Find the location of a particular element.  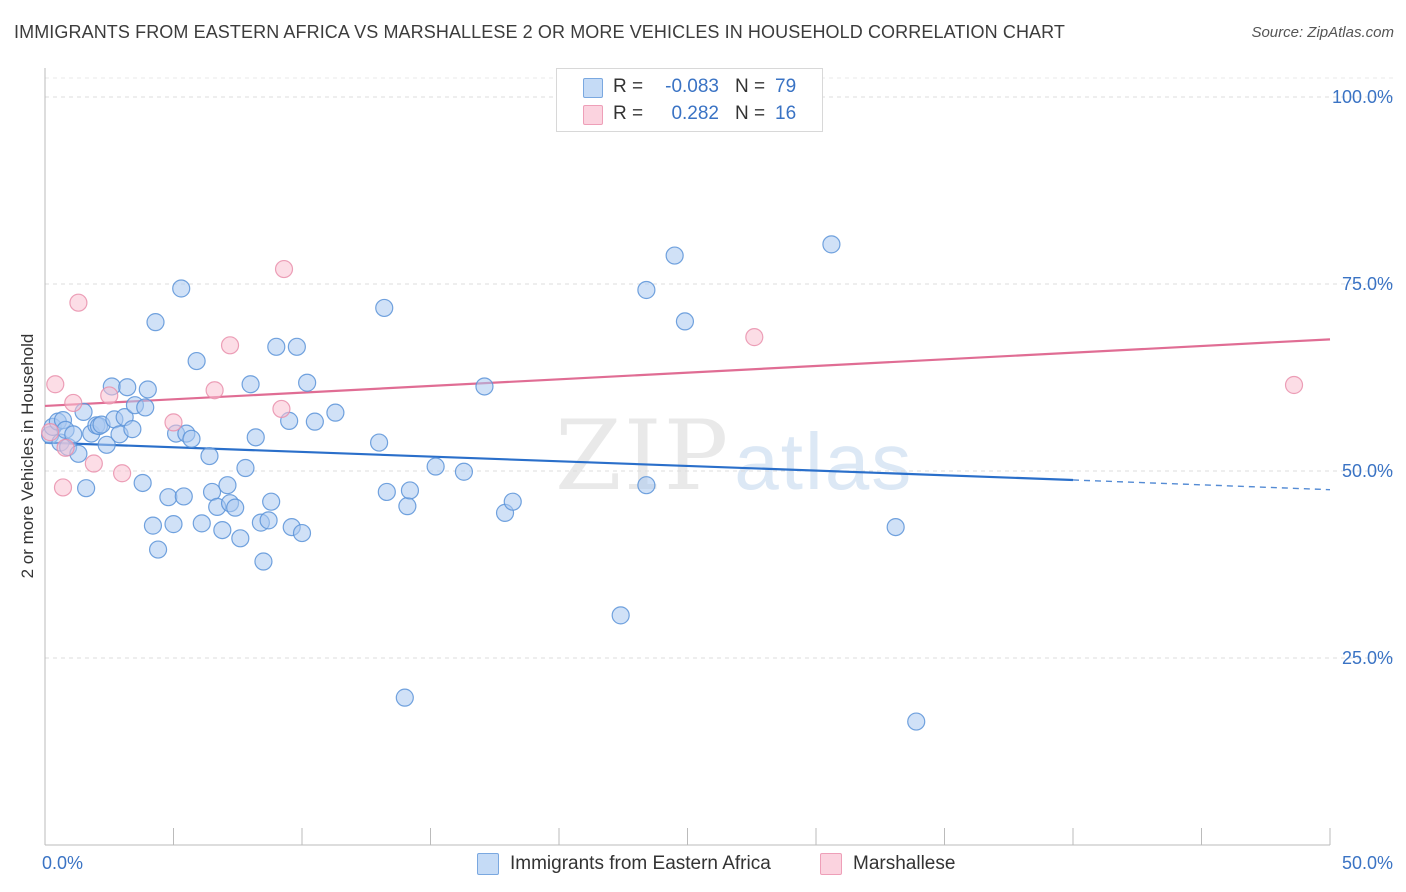

bottom-legend-label: Immigrants from Eastern Africa is located at coordinates (640, 863).